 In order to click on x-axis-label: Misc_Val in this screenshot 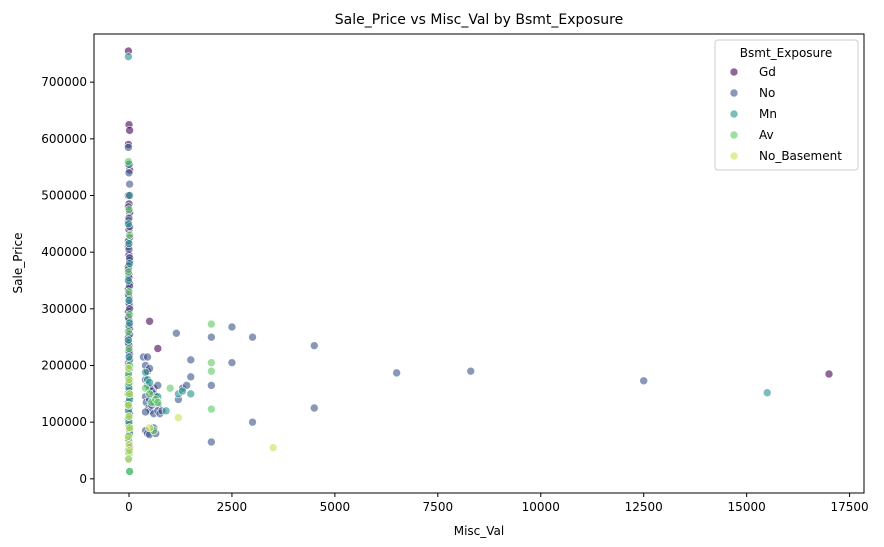, I will do `click(479, 531)`.